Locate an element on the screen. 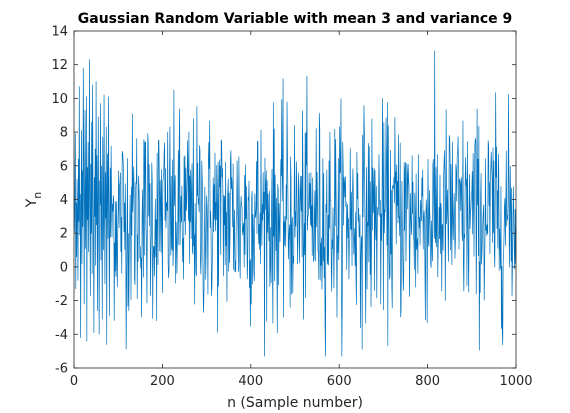 The image size is (570, 413). x-tick-label: 600 is located at coordinates (339, 381).